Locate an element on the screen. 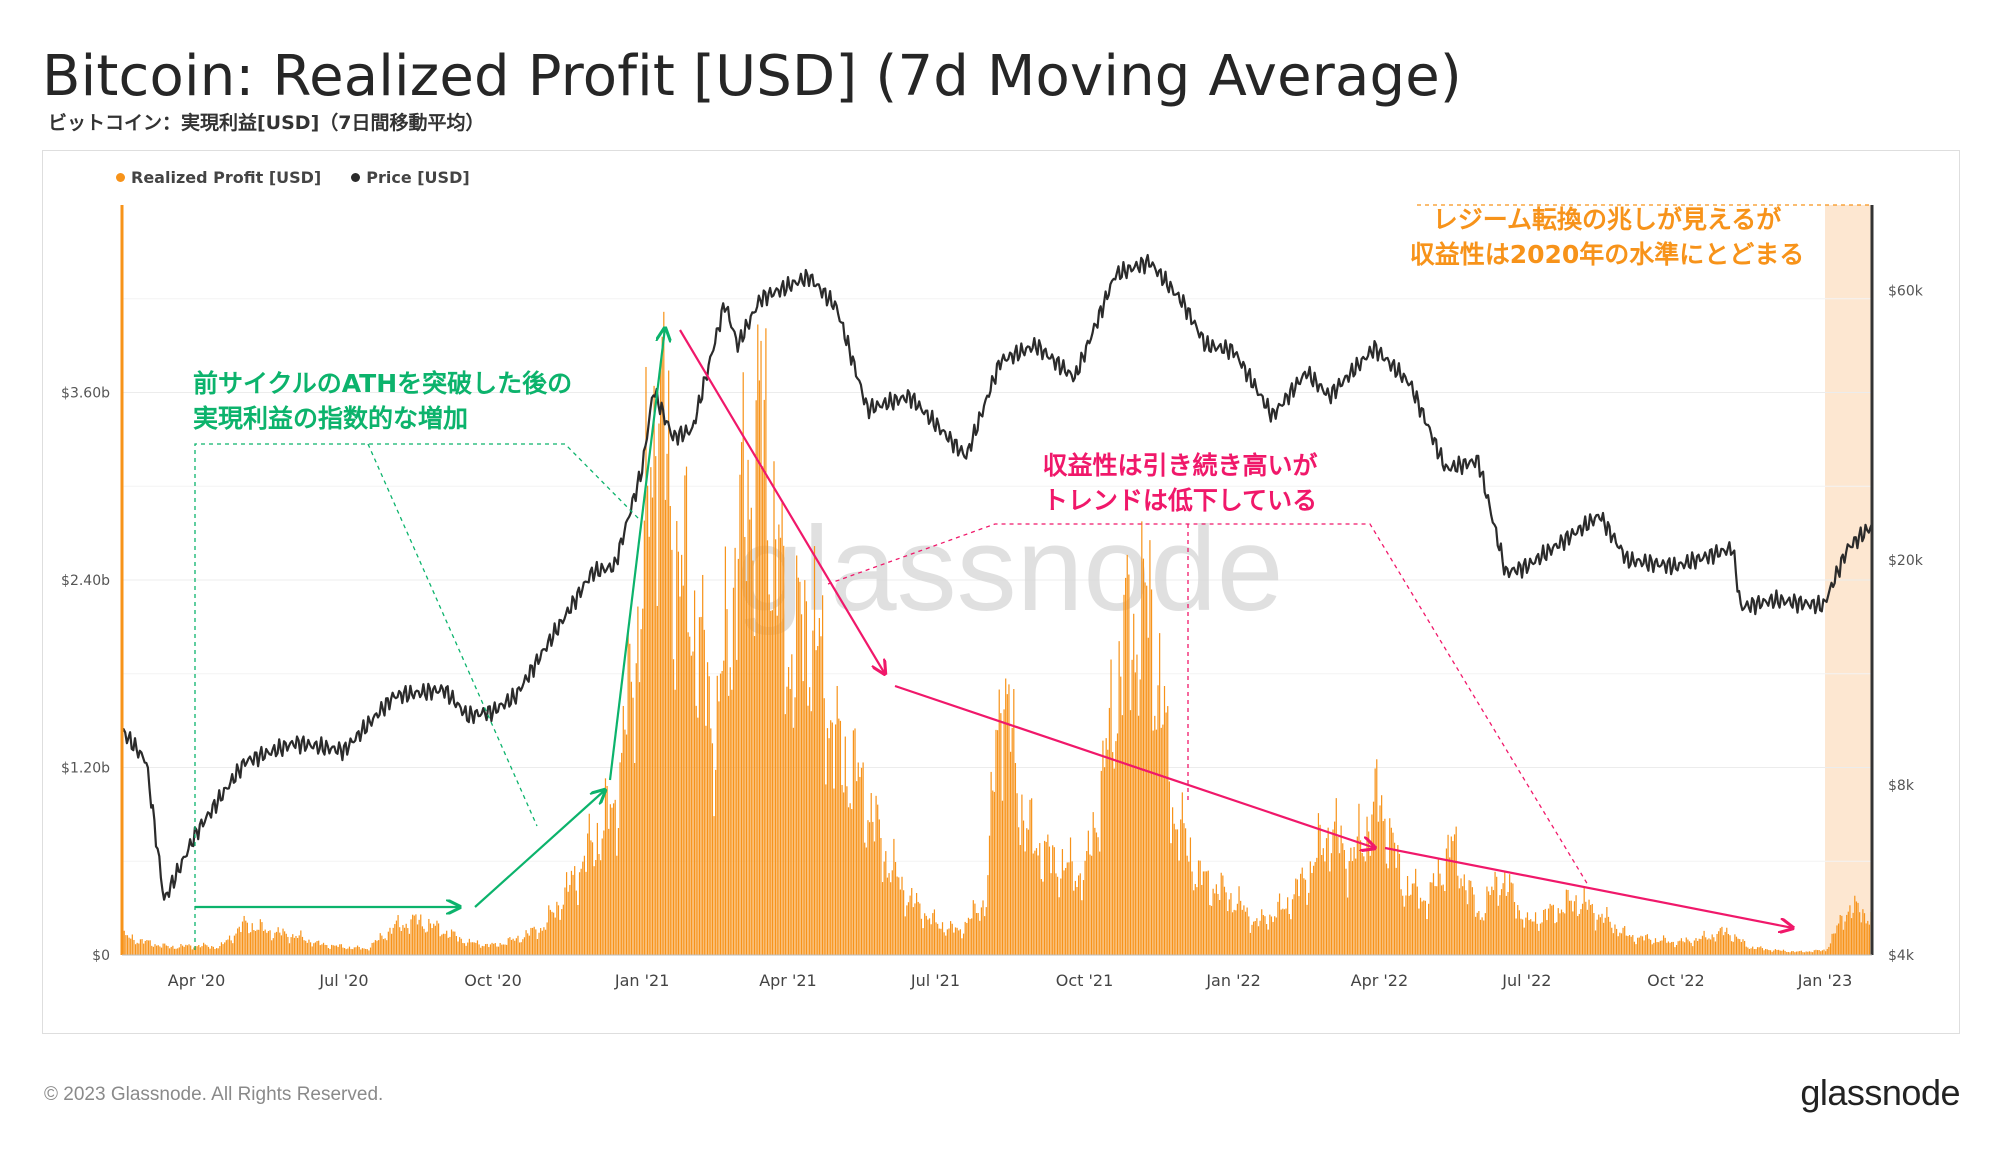 The height and width of the screenshot is (1152, 2000). chart-legend: Realized Profit [USD] Price [USD] is located at coordinates (293, 177).